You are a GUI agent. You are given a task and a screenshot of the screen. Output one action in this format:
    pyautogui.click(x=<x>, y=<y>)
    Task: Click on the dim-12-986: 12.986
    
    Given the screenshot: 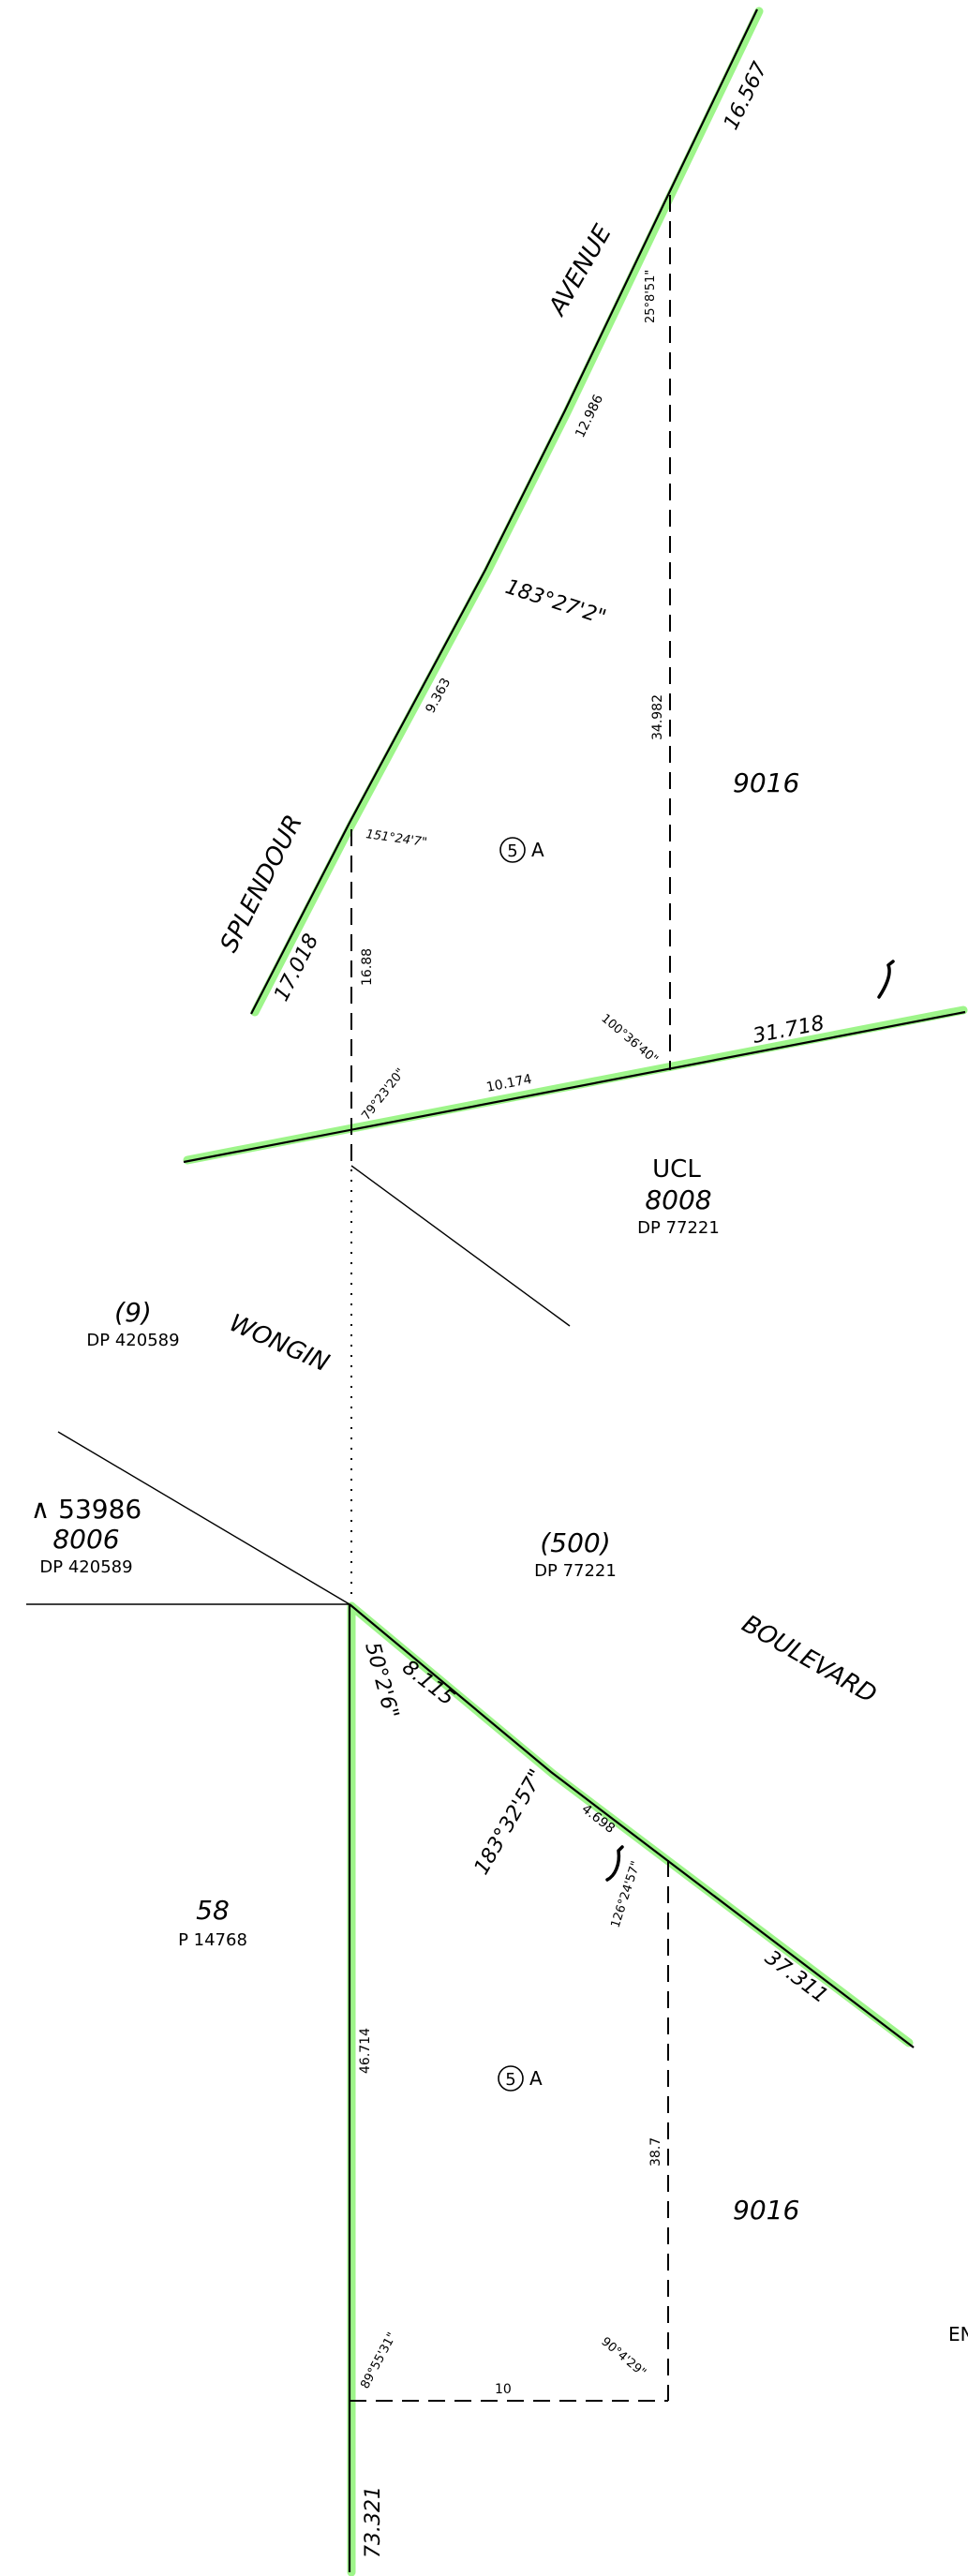 What is the action you would take?
    pyautogui.click(x=589, y=416)
    